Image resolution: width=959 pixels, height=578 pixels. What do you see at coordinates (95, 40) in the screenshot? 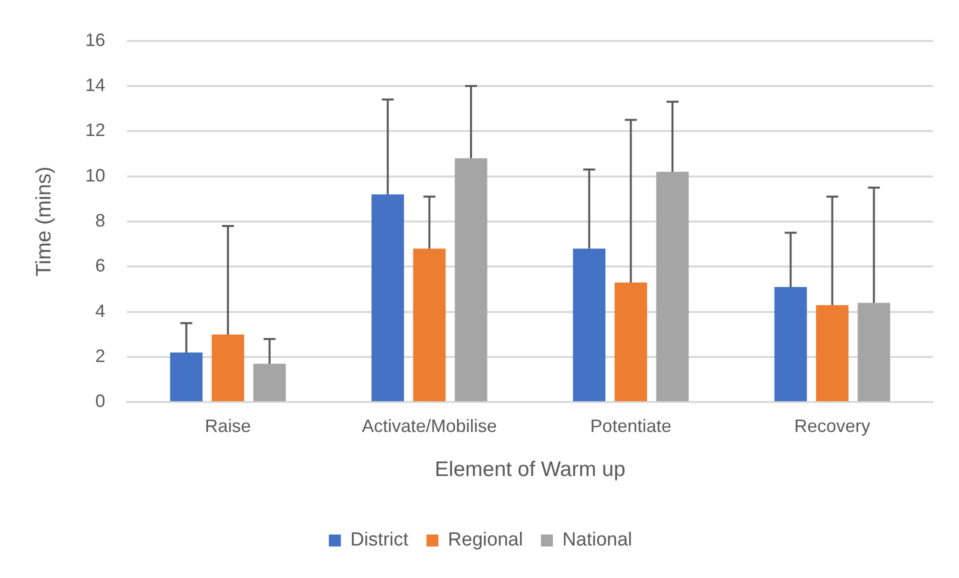
I see `y-tick-label: 16` at bounding box center [95, 40].